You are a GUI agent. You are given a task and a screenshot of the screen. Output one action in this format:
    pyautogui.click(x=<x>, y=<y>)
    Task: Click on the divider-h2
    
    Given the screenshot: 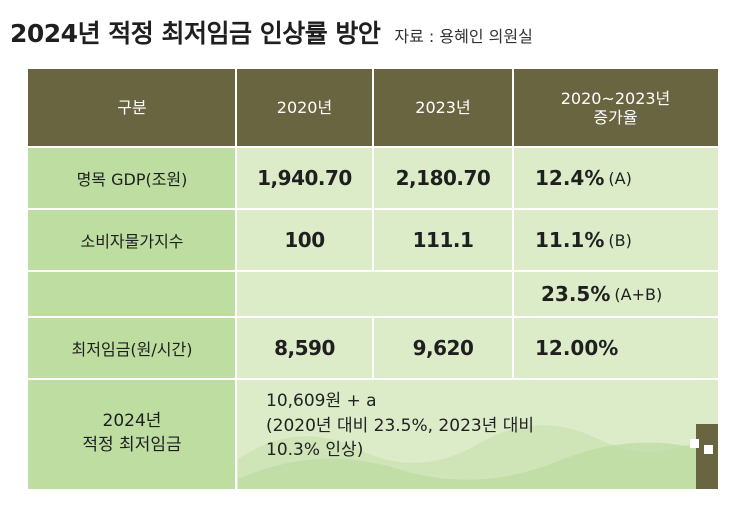 What is the action you would take?
    pyautogui.click(x=373, y=209)
    